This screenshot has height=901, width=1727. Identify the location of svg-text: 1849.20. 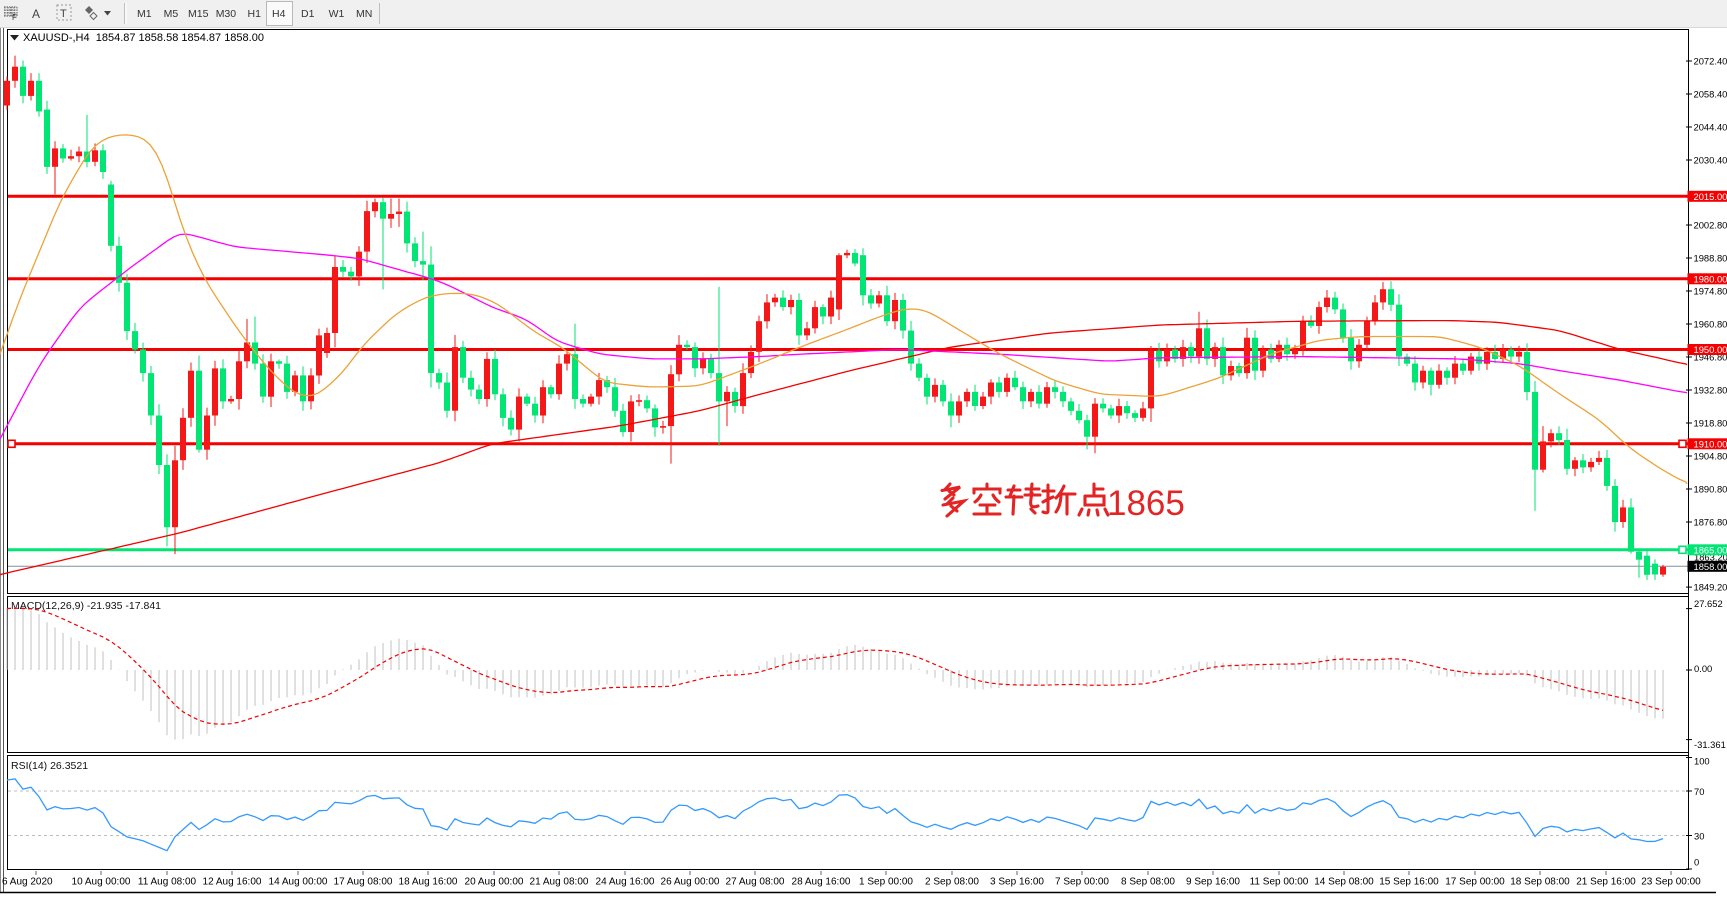
(1710, 587).